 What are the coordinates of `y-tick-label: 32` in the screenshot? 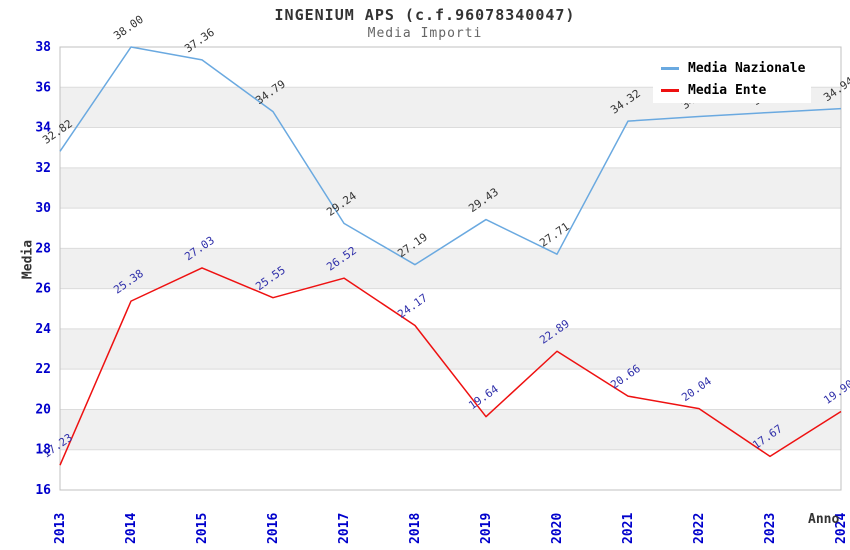 It's located at (43, 168).